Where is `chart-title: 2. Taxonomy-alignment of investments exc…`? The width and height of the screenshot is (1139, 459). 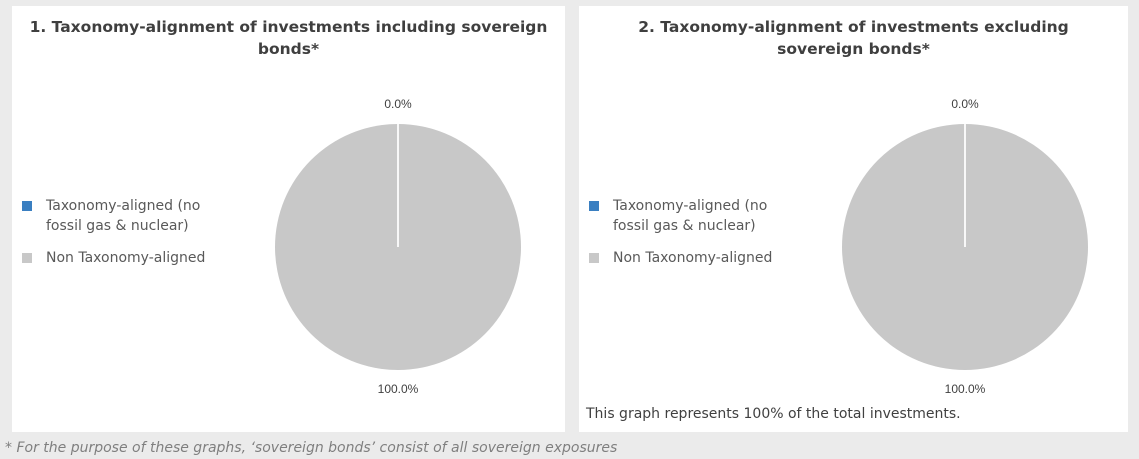
chart-title: 2. Taxonomy-alignment of investments exc… is located at coordinates (853, 38).